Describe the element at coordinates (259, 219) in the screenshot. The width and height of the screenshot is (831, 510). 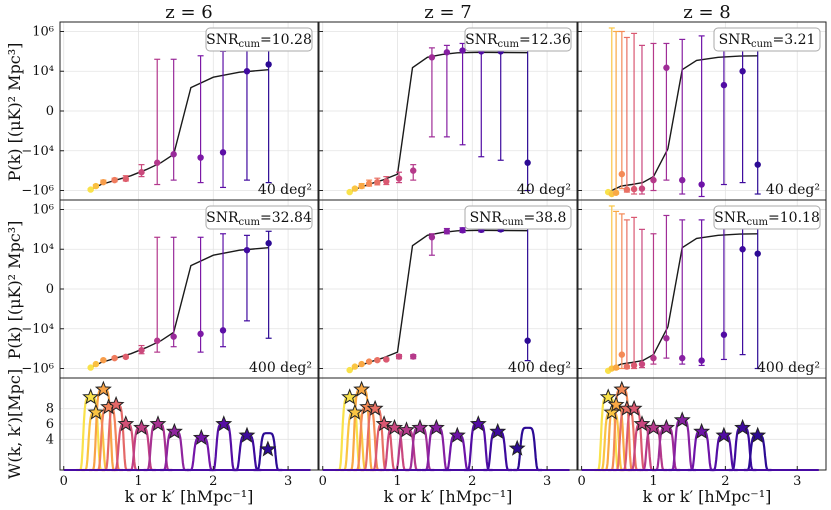
I see `snr-label: SNRcum=32.84` at that location.